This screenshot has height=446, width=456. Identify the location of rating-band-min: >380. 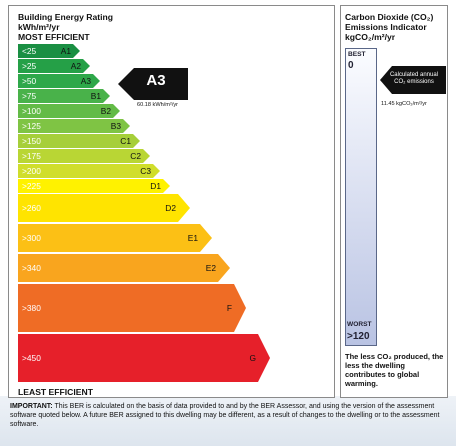
(31, 308).